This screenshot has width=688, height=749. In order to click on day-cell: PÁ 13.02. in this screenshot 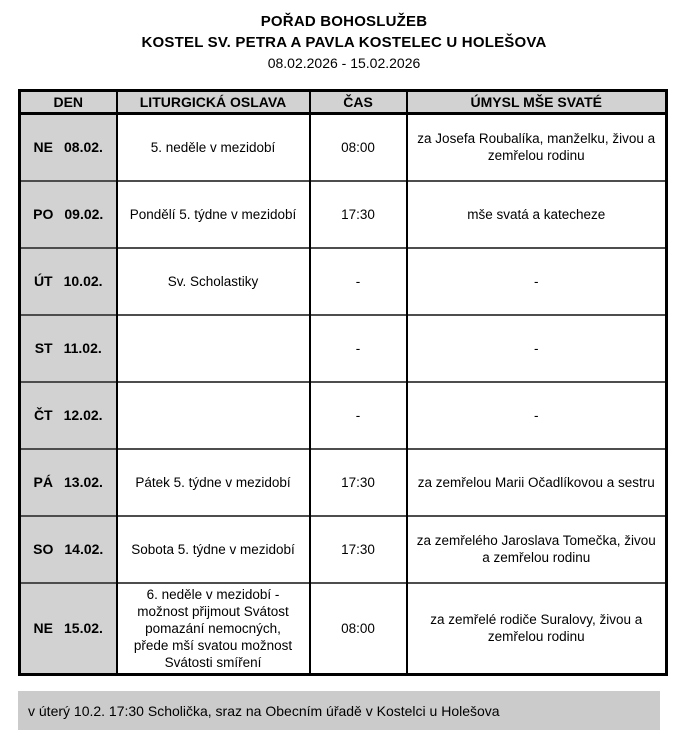, I will do `click(67, 481)`.